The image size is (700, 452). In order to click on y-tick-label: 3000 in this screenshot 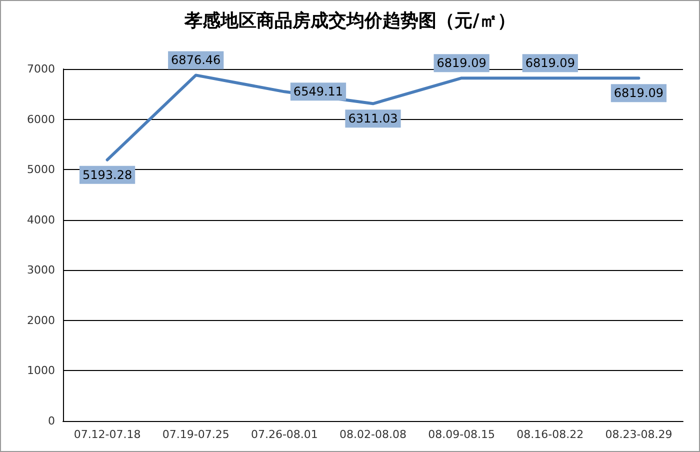, I will do `click(41, 270)`.